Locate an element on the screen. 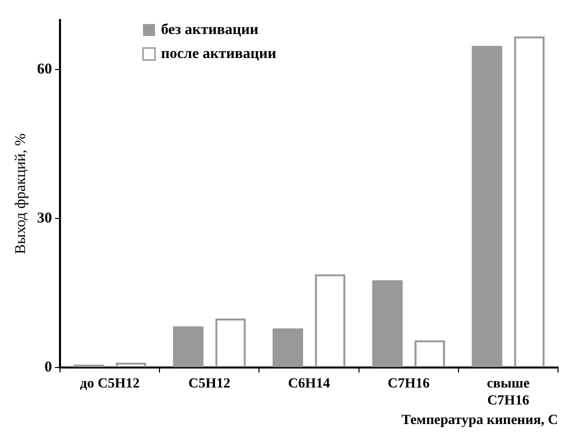  x-tick-label: свыше C7H16 is located at coordinates (508, 392).